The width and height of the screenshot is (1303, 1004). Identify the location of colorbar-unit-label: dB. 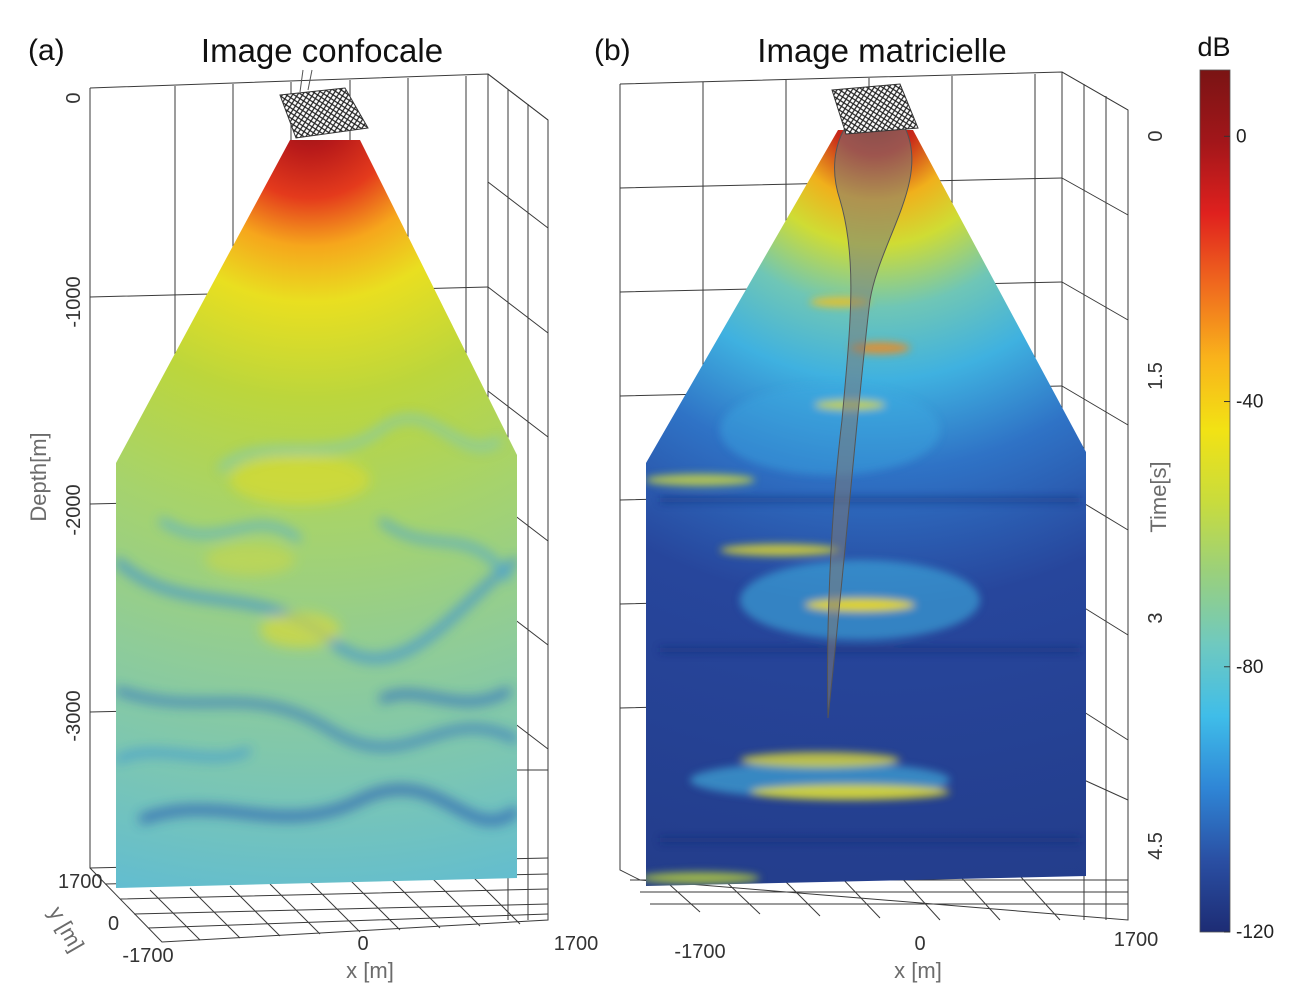
(1213, 47).